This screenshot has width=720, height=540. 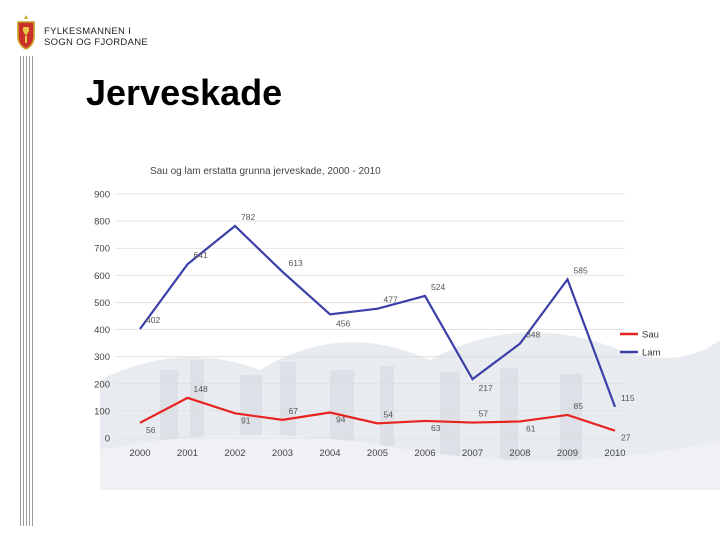 I want to click on x-tick-label: 2005, so click(x=377, y=453).